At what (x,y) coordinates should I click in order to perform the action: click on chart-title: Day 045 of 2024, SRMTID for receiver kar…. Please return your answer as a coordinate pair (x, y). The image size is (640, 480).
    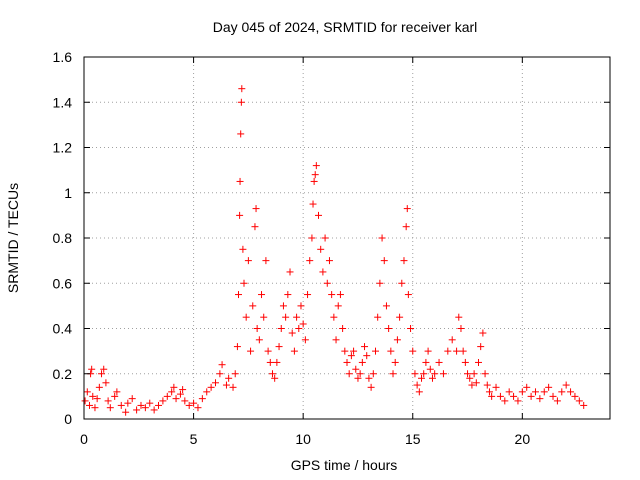
    Looking at the image, I should click on (345, 27).